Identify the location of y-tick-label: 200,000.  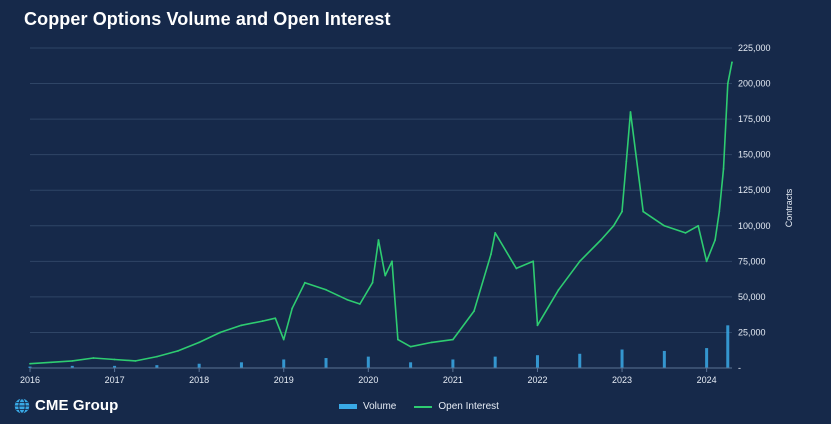
(754, 84).